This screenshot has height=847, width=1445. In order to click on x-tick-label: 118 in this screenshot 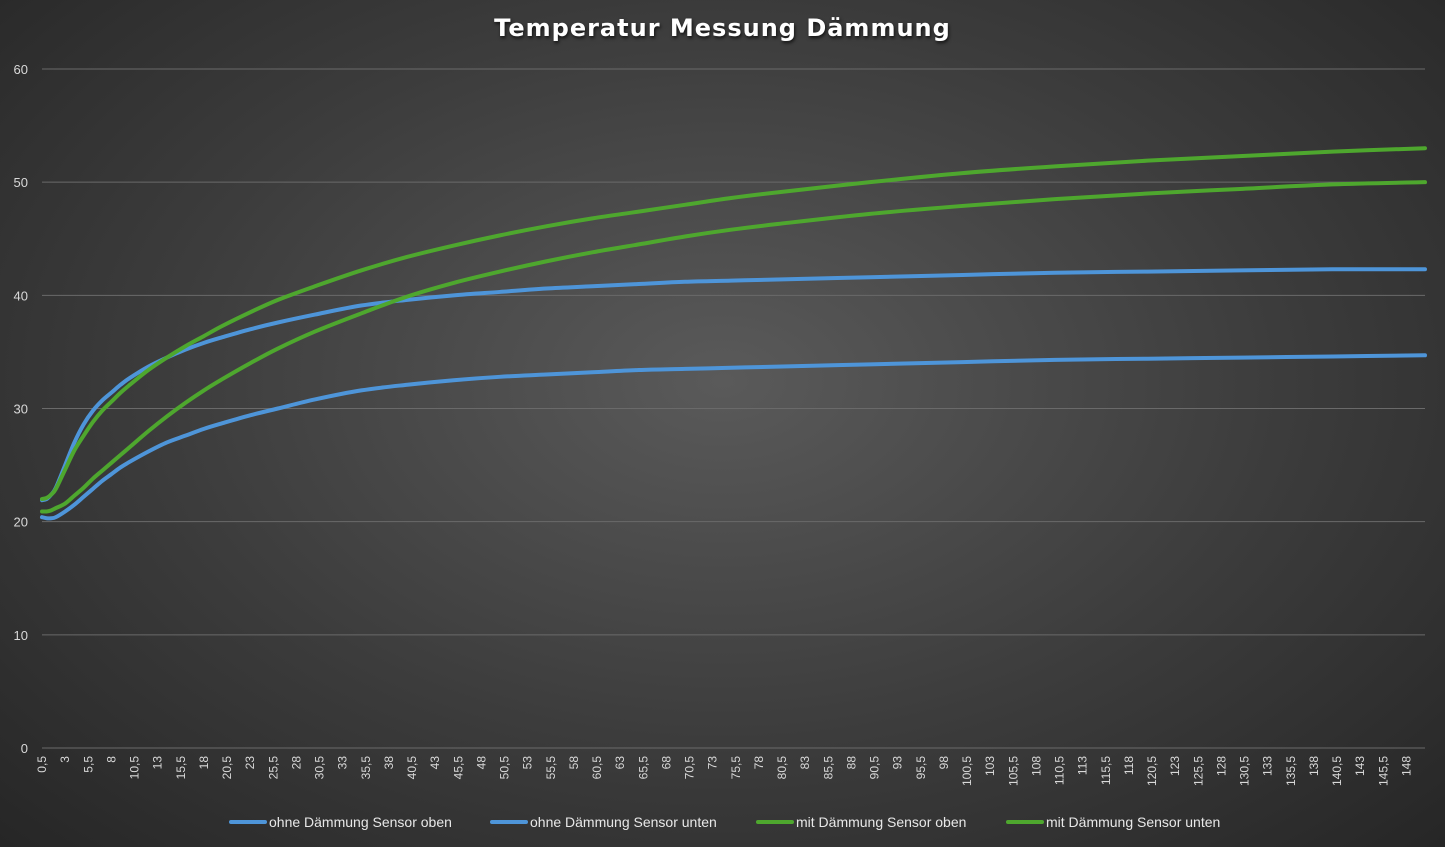, I will do `click(1129, 765)`.